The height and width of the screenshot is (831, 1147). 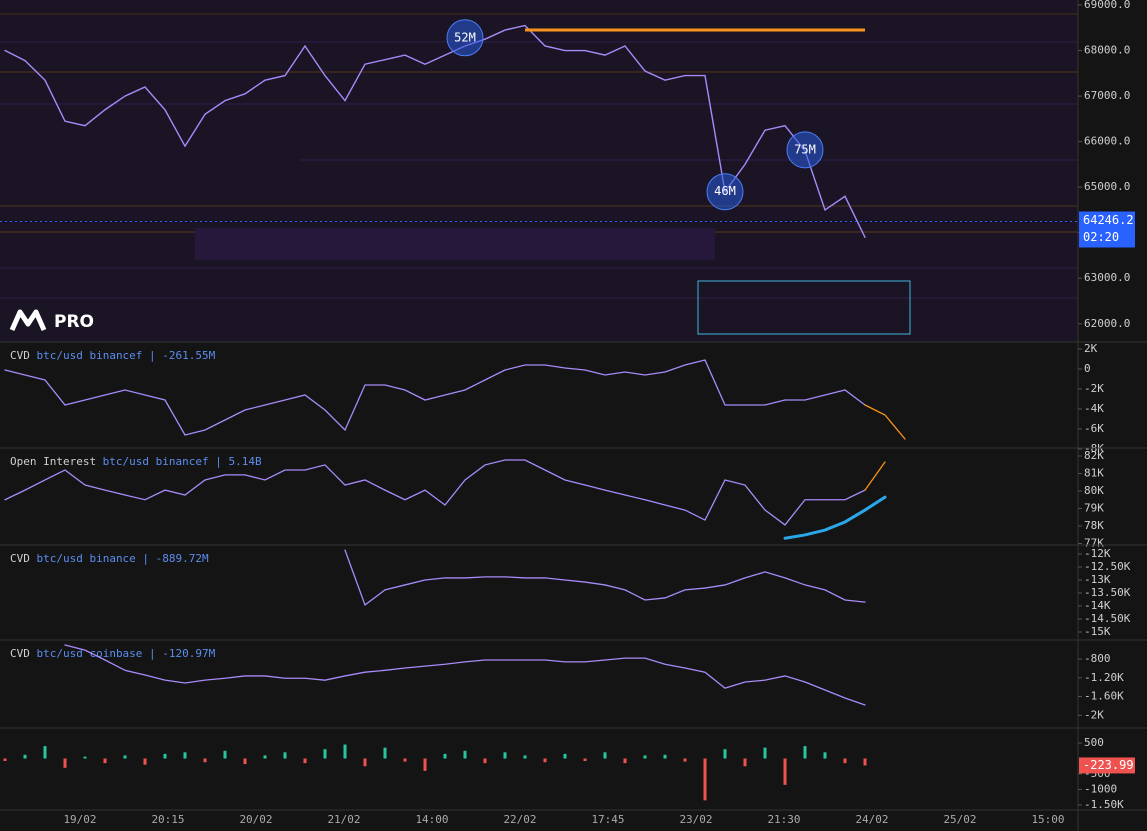 I want to click on last-value-box, so click(x=1107, y=765).